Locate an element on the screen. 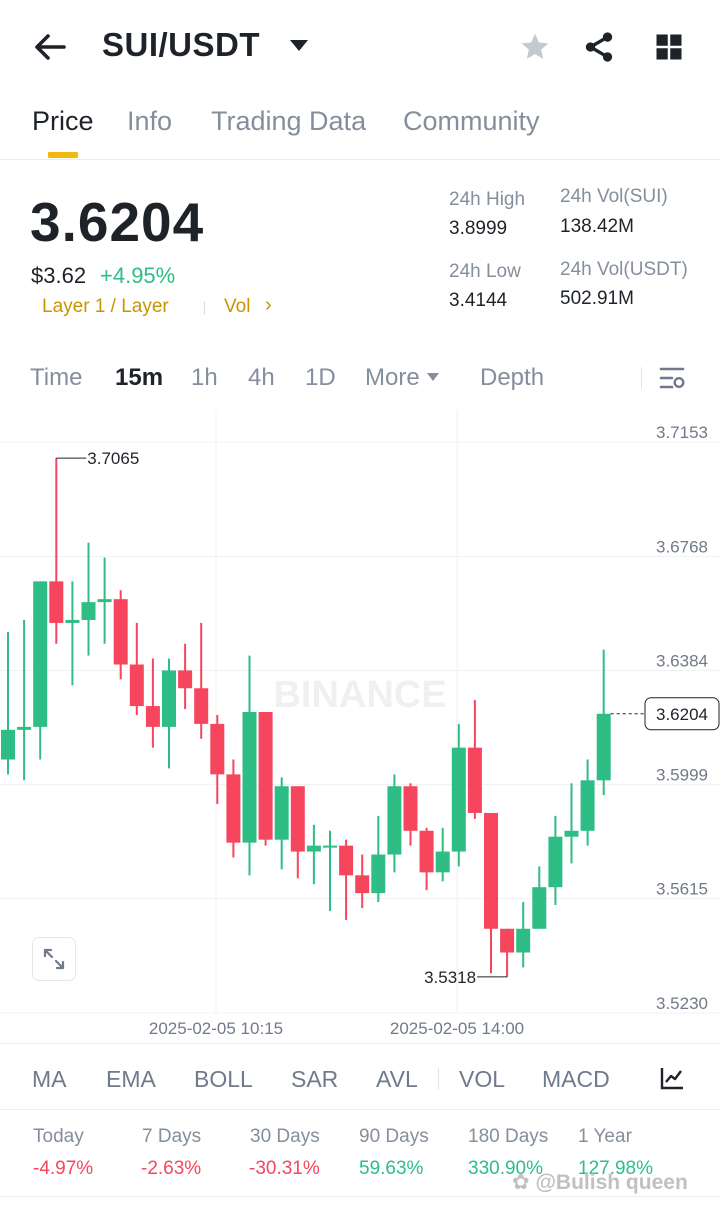 This screenshot has height=1205, width=720. tag-separator is located at coordinates (204, 308).